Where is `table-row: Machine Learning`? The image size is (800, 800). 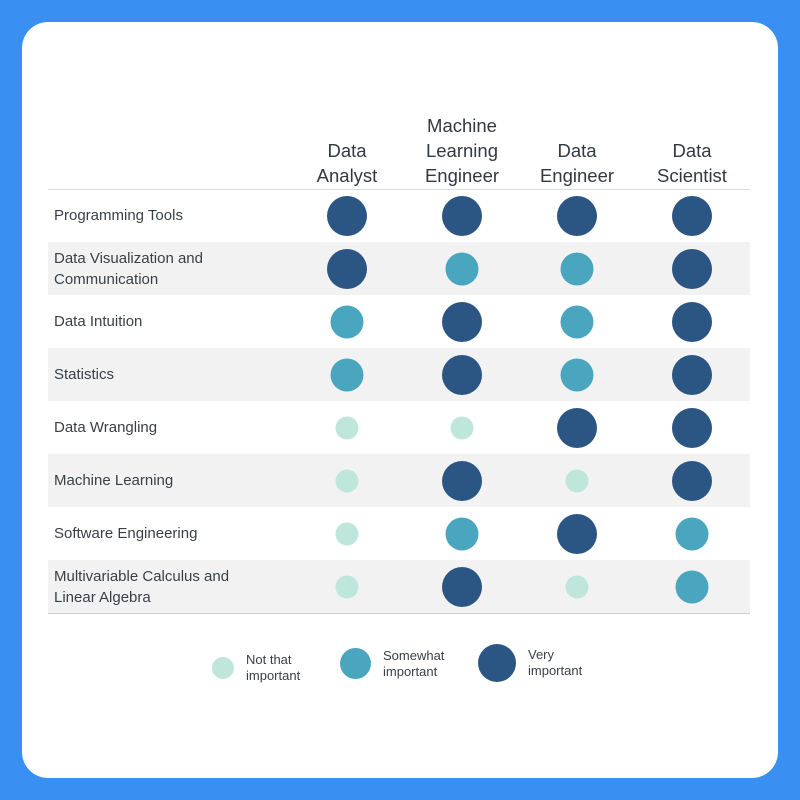
table-row: Machine Learning is located at coordinates (399, 480).